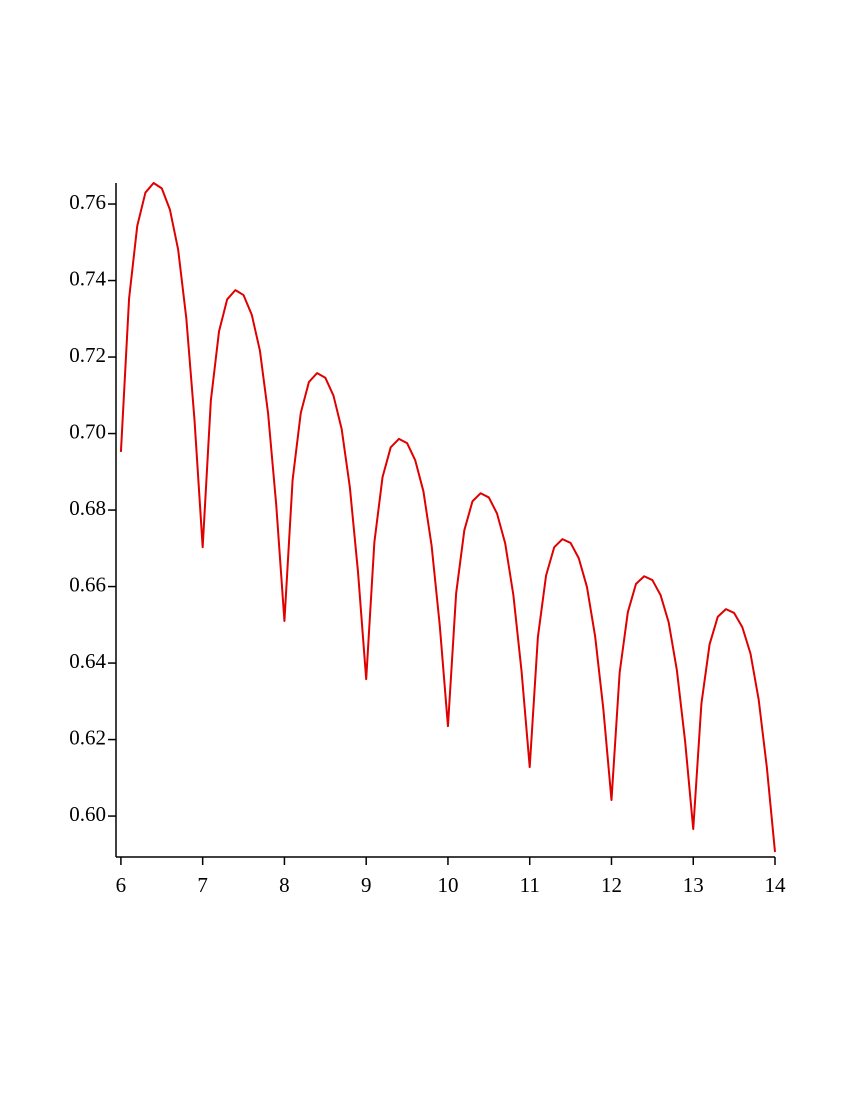 This screenshot has height=1100, width=850. Describe the element at coordinates (87, 508) in the screenshot. I see `y-tick-label: 0.68` at that location.